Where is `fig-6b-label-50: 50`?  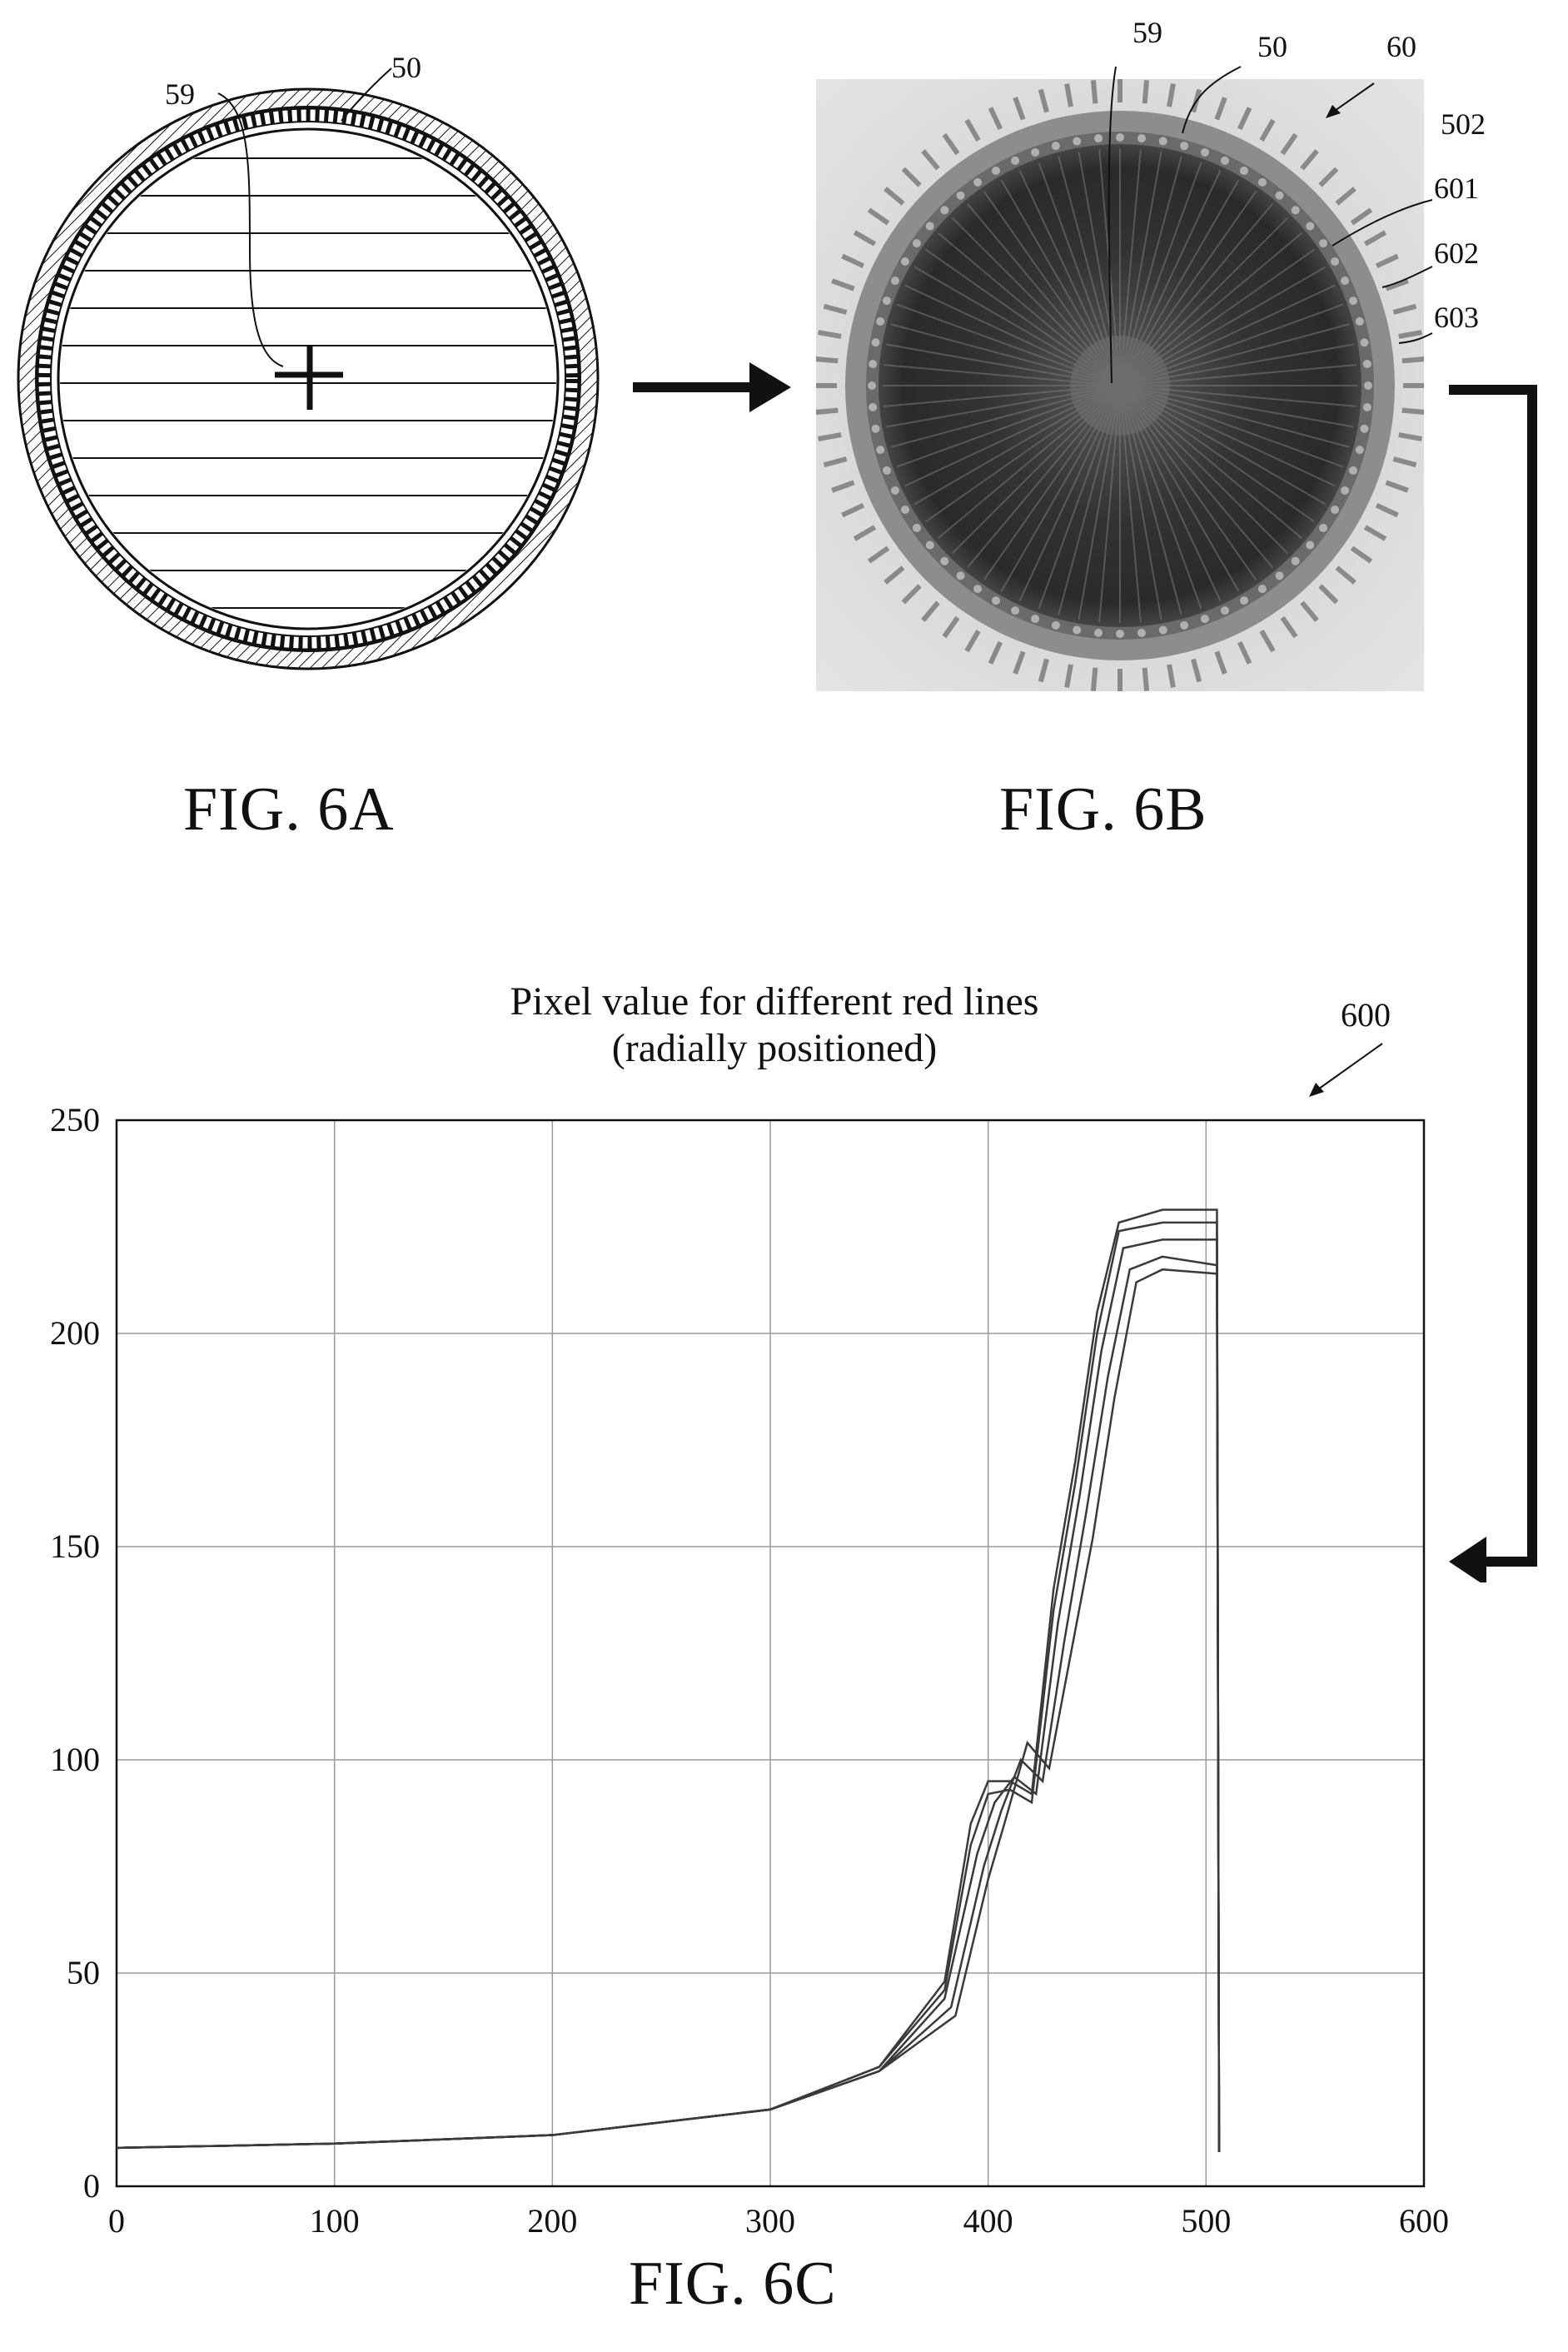
fig-6b-label-50: 50 is located at coordinates (1272, 46).